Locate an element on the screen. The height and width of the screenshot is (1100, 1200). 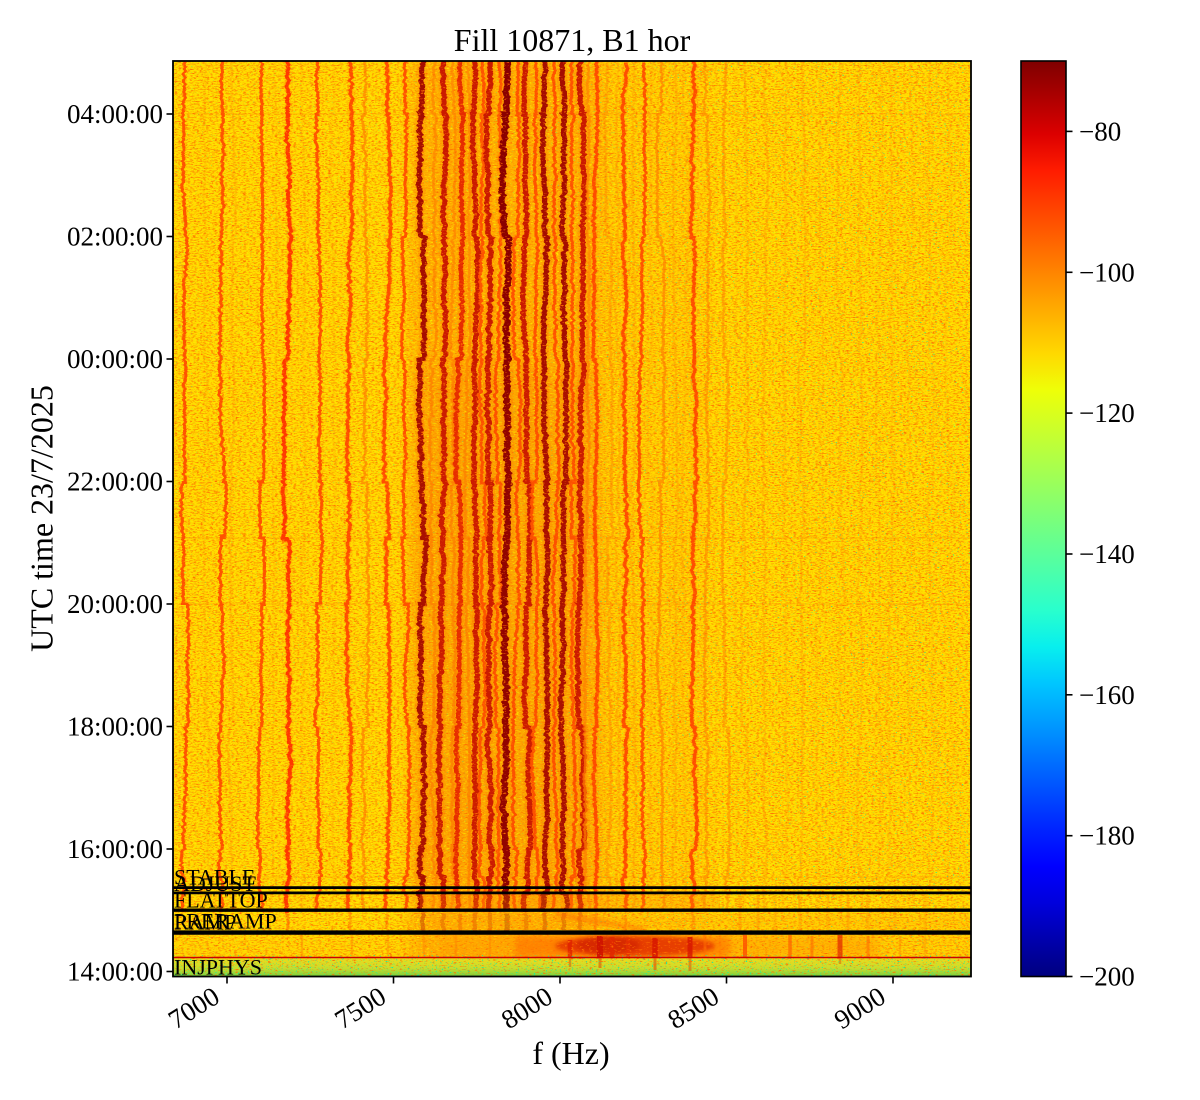
svg-text: 04:00:00 is located at coordinates (115, 114).